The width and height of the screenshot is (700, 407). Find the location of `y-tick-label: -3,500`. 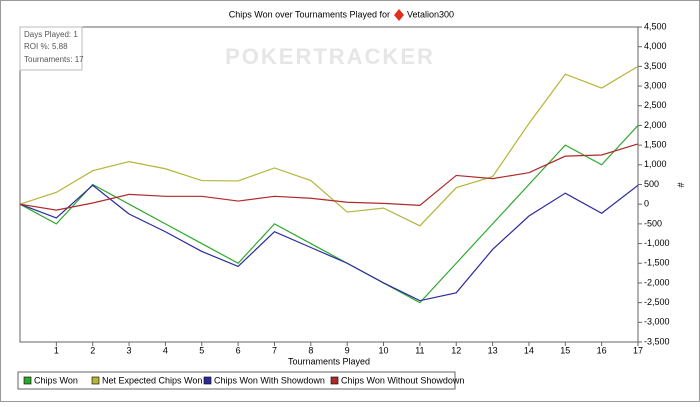

y-tick-label: -3,500 is located at coordinates (657, 341).